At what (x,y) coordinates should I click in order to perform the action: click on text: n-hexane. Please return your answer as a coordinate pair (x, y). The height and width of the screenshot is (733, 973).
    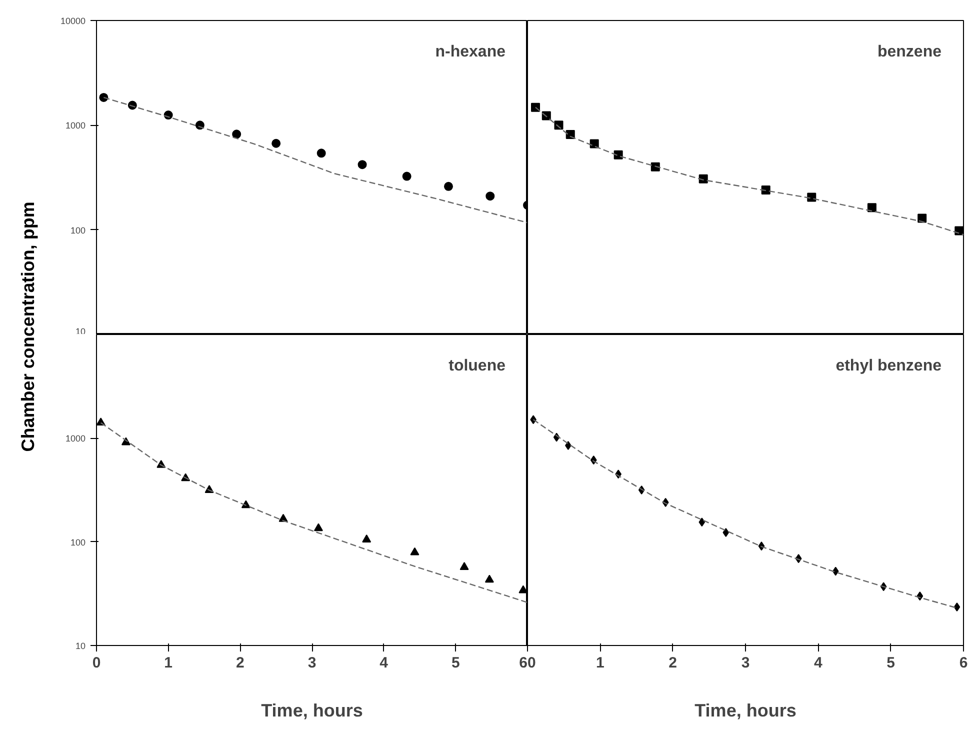
    Looking at the image, I should click on (470, 52).